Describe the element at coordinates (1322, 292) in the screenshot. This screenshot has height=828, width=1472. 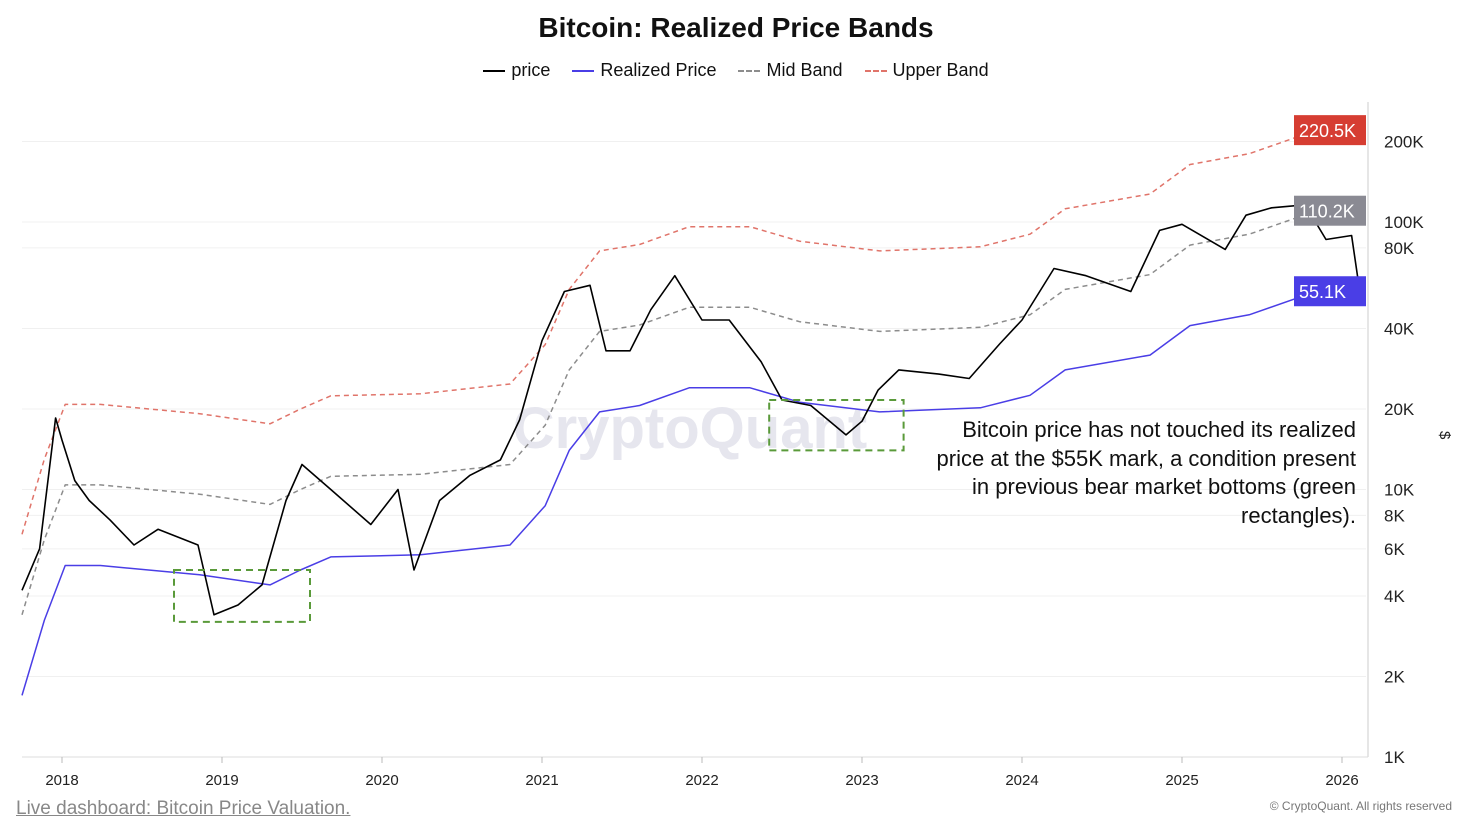
I see `badge-label: 55.1K` at that location.